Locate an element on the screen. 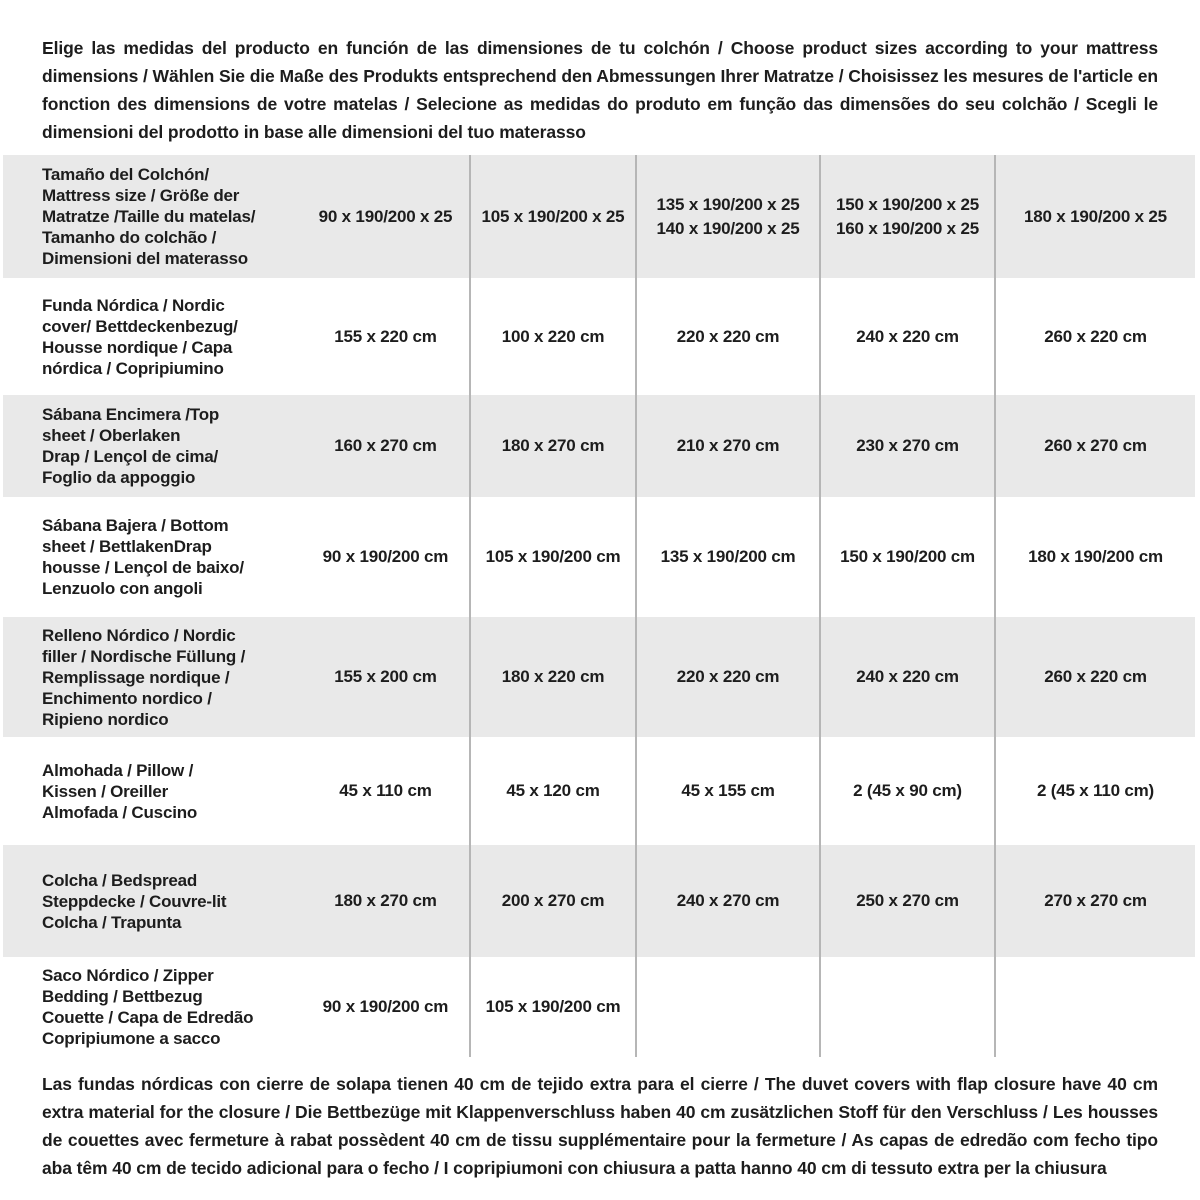  column-header-size-150-160: 150 x 190/200 x 25 160 x 190/200 x 25 is located at coordinates (909, 216).